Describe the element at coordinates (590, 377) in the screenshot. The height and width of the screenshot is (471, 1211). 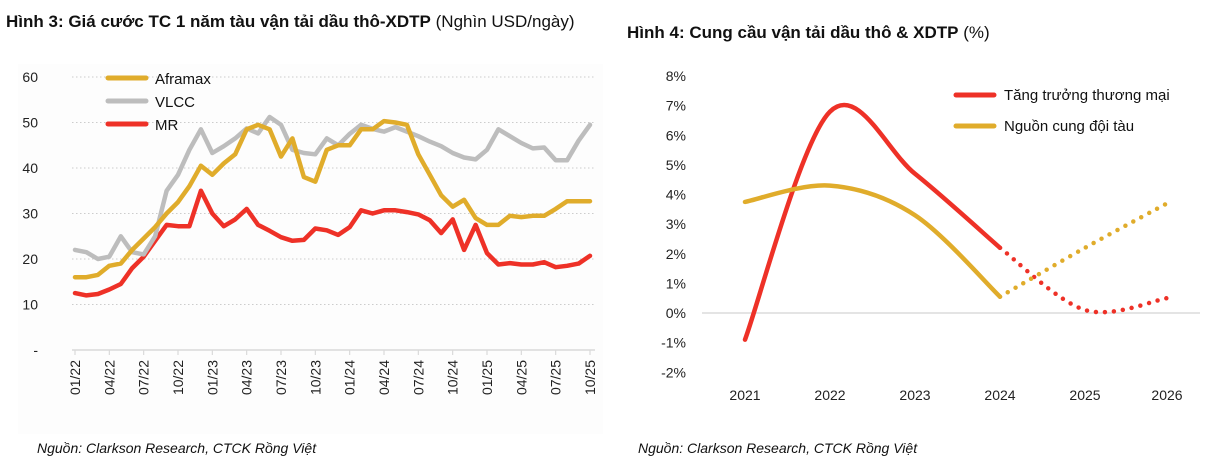
I see `x-tick-label: 10/25` at that location.